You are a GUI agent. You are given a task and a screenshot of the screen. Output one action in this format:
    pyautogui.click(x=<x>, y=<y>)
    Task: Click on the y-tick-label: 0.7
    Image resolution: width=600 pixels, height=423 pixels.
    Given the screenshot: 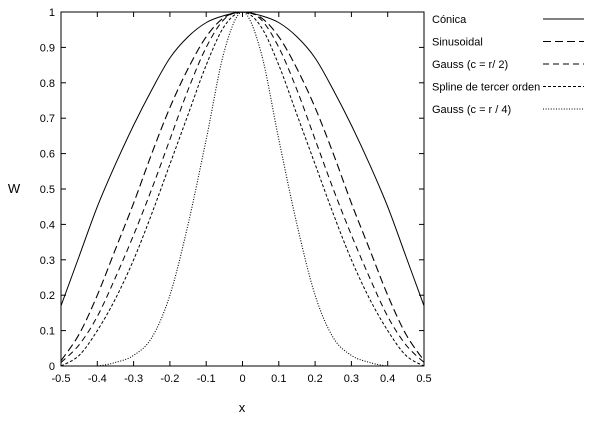 What is the action you would take?
    pyautogui.click(x=47, y=119)
    